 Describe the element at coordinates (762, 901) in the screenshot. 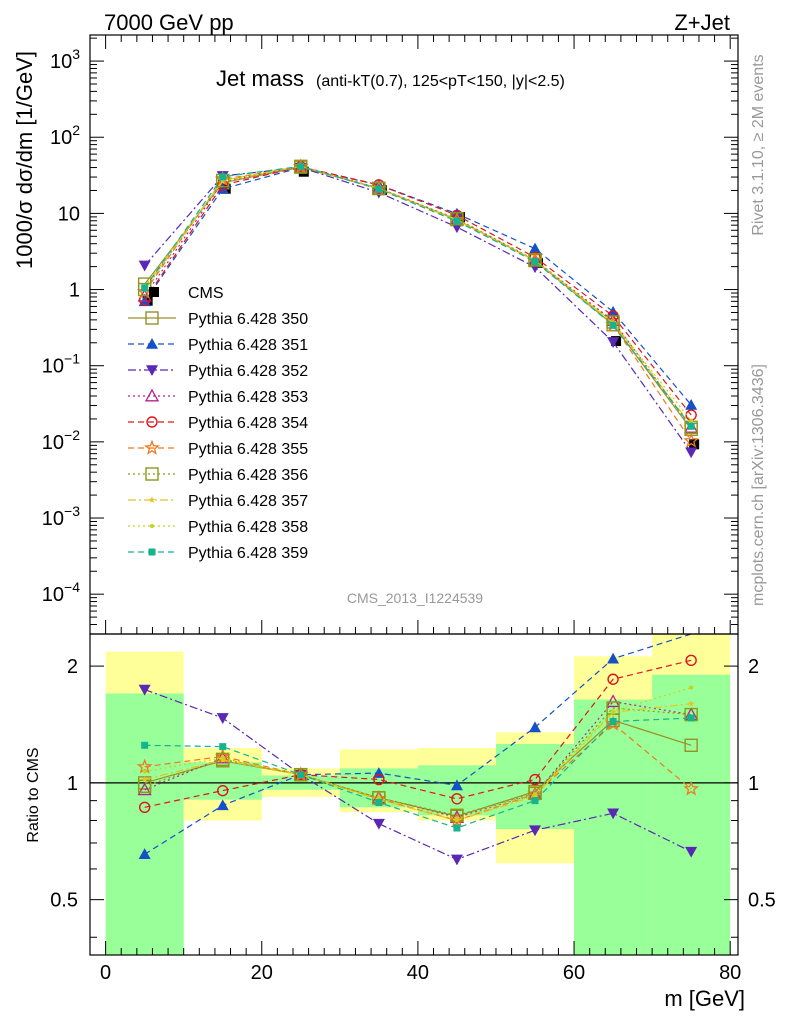

I see `ratio-ytick-label-right: 0.5` at that location.